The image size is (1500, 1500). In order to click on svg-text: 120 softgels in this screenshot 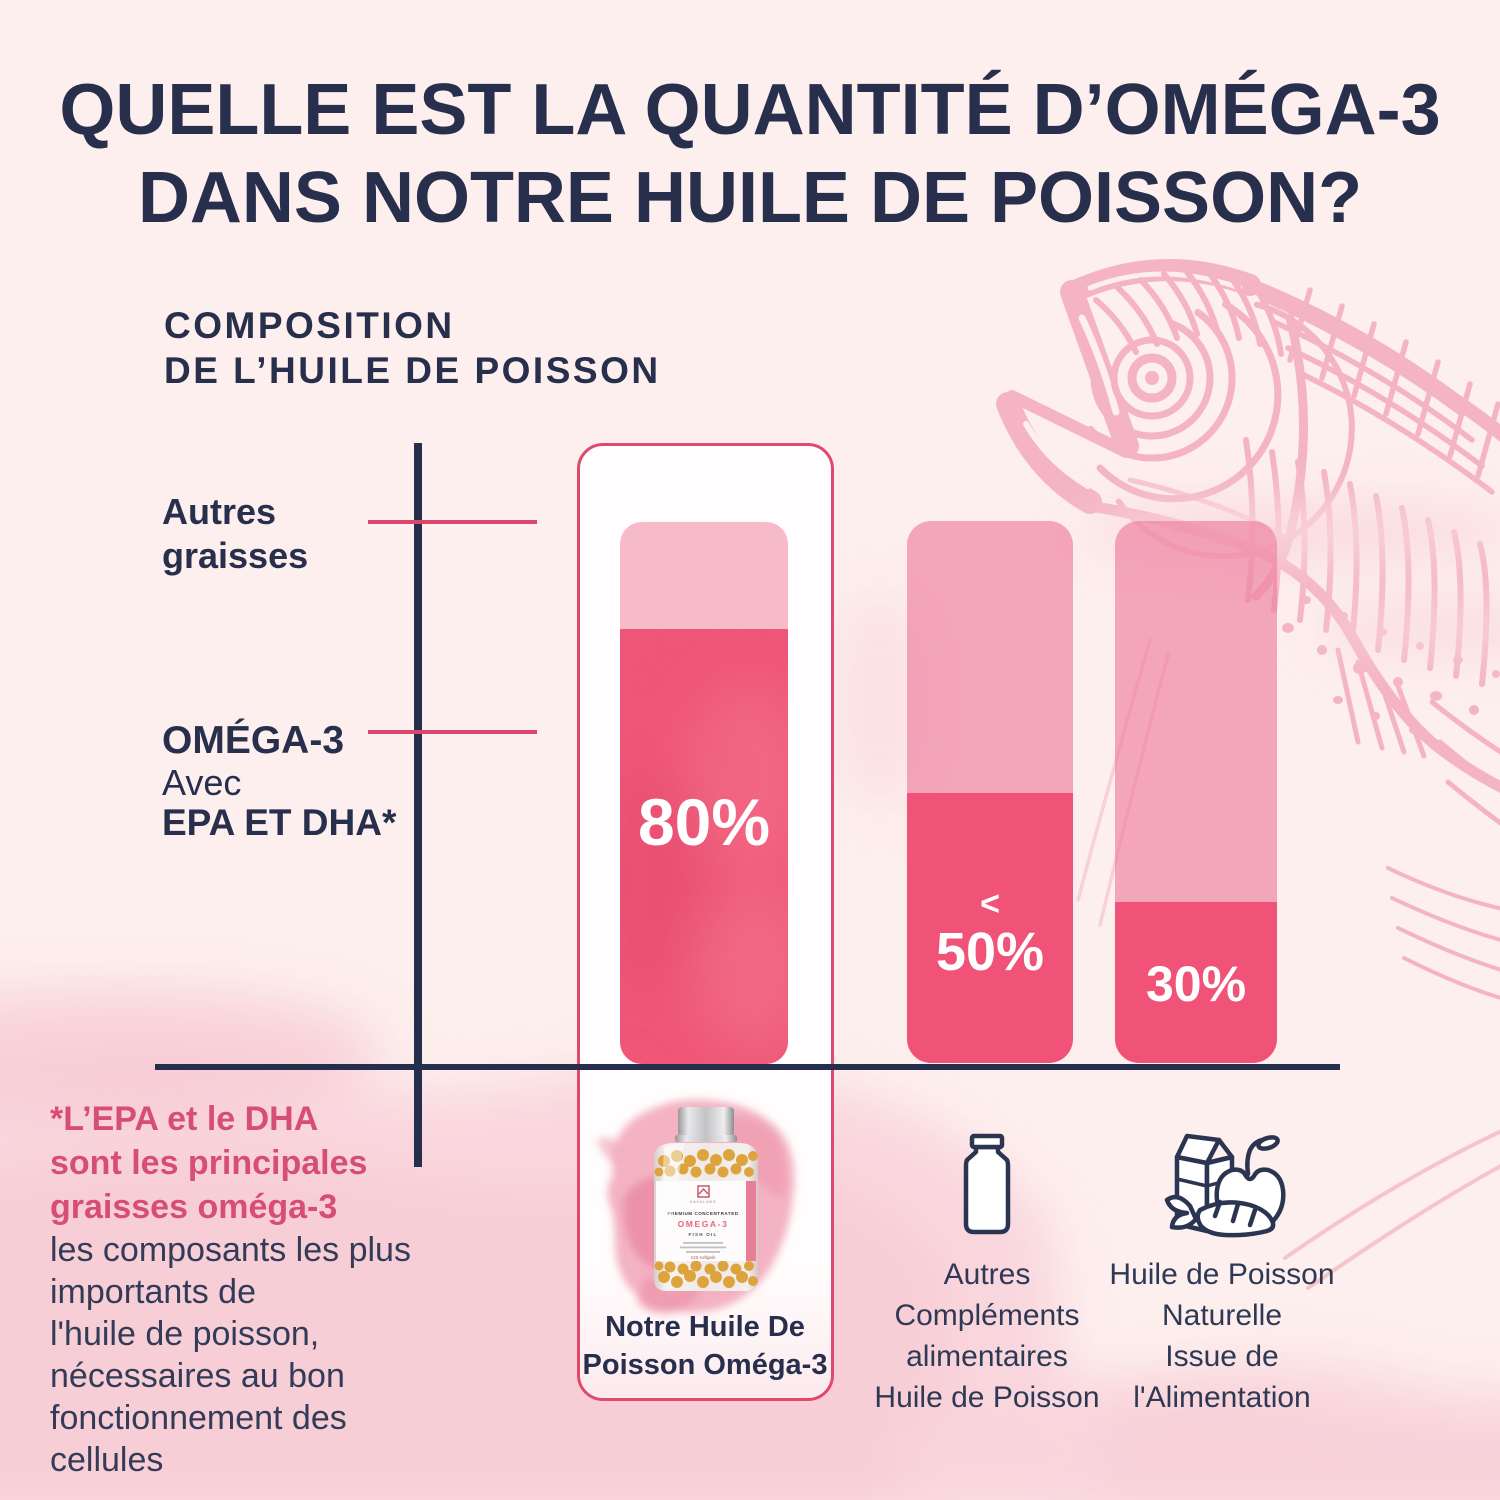, I will do `click(703, 1257)`.